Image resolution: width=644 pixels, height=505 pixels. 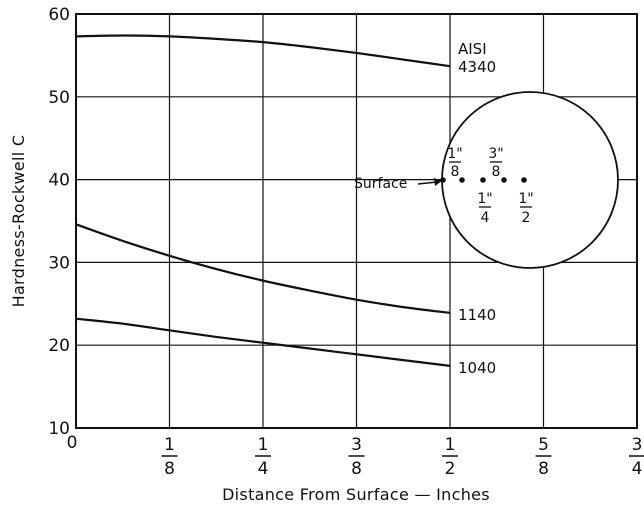 I want to click on x-tick-label-5-num: 5, so click(x=543, y=445).